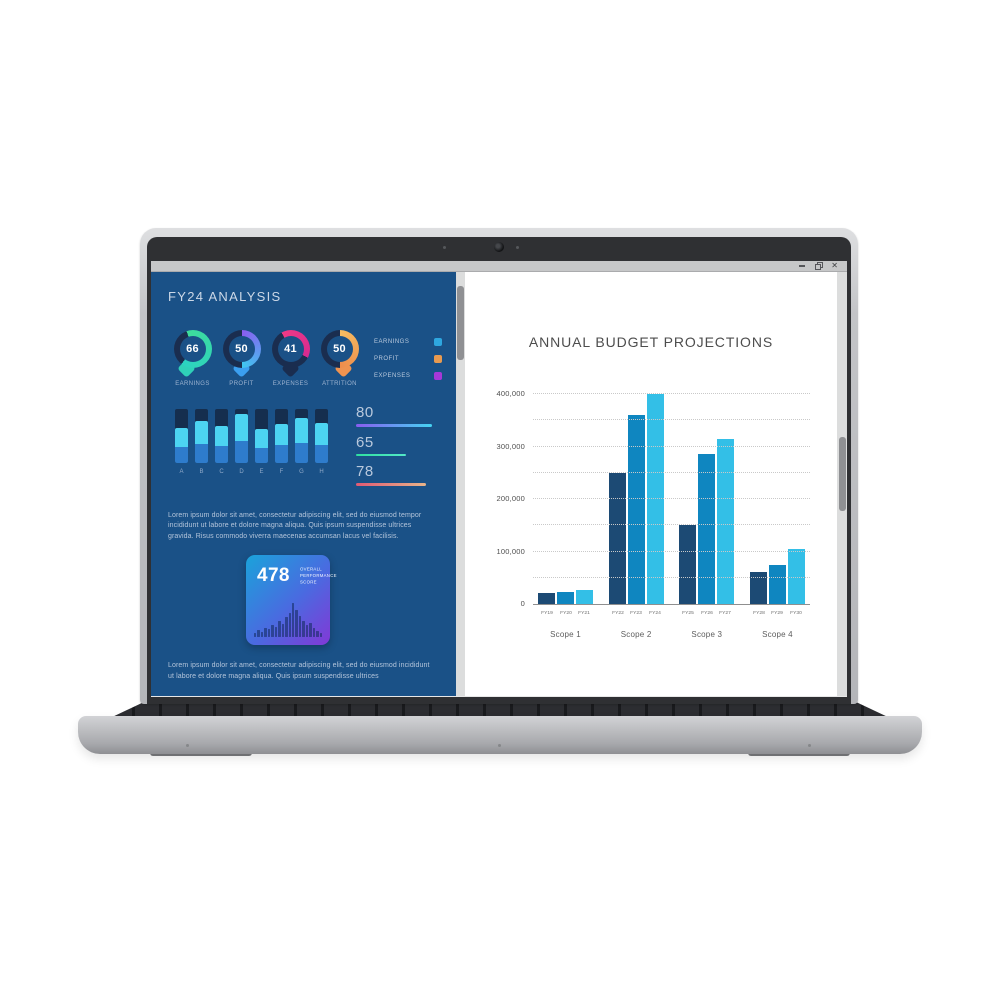 The image size is (1000, 1000). What do you see at coordinates (386, 359) in the screenshot?
I see `legend-label: PROFIT` at bounding box center [386, 359].